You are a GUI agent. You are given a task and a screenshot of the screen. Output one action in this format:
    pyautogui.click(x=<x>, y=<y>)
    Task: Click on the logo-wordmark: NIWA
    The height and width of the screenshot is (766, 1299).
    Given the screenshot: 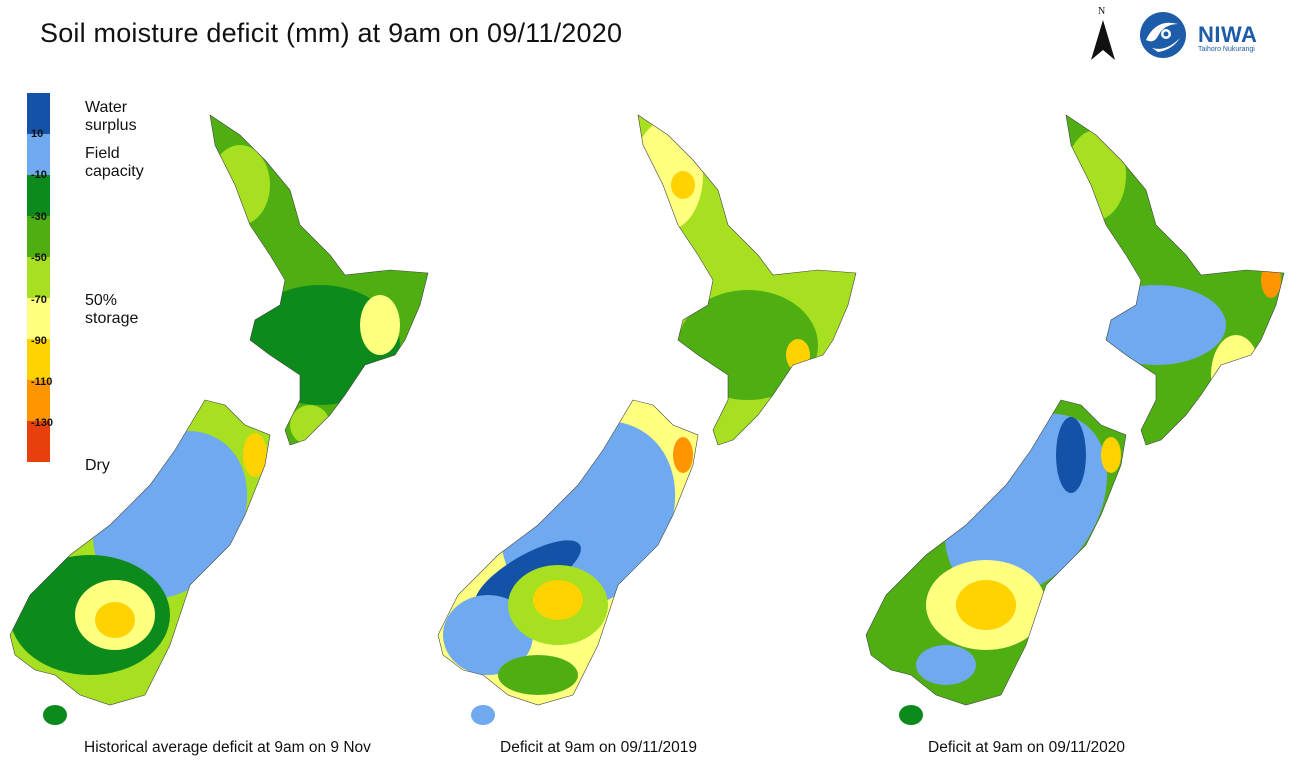 What is the action you would take?
    pyautogui.click(x=1228, y=34)
    